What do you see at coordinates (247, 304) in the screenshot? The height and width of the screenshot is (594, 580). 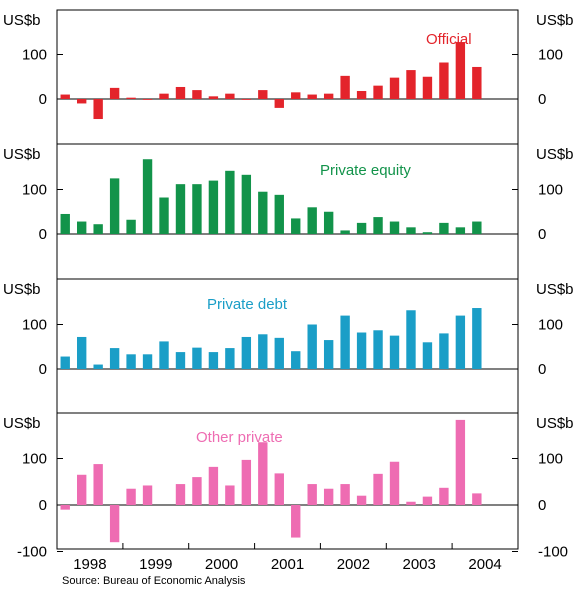 I see `series-label: Private debt` at bounding box center [247, 304].